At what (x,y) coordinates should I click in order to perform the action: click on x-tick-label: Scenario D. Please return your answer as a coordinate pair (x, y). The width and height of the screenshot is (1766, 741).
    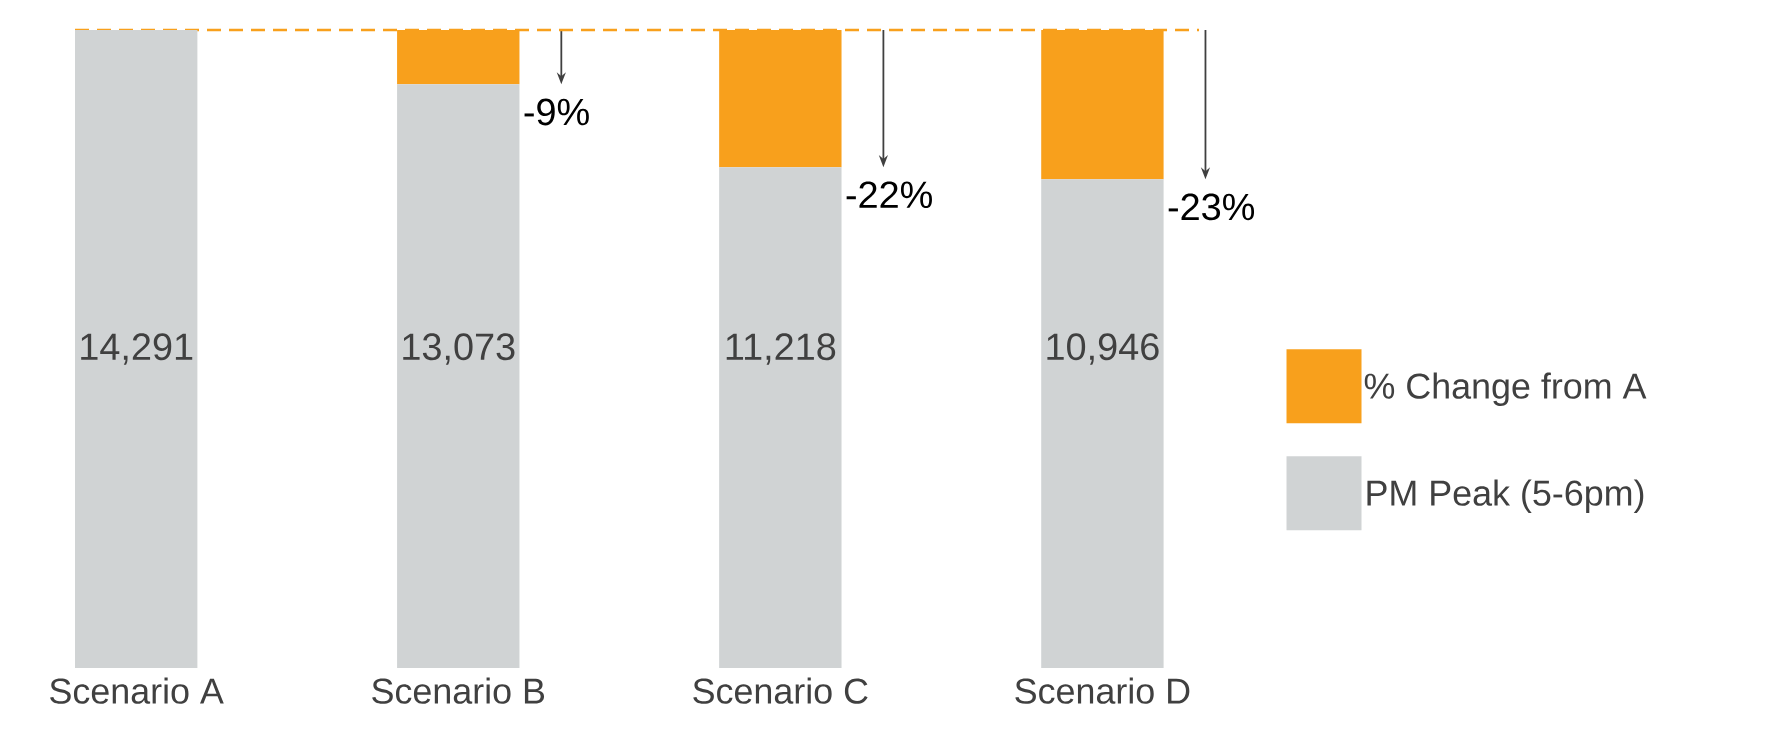
    Looking at the image, I should click on (1102, 690).